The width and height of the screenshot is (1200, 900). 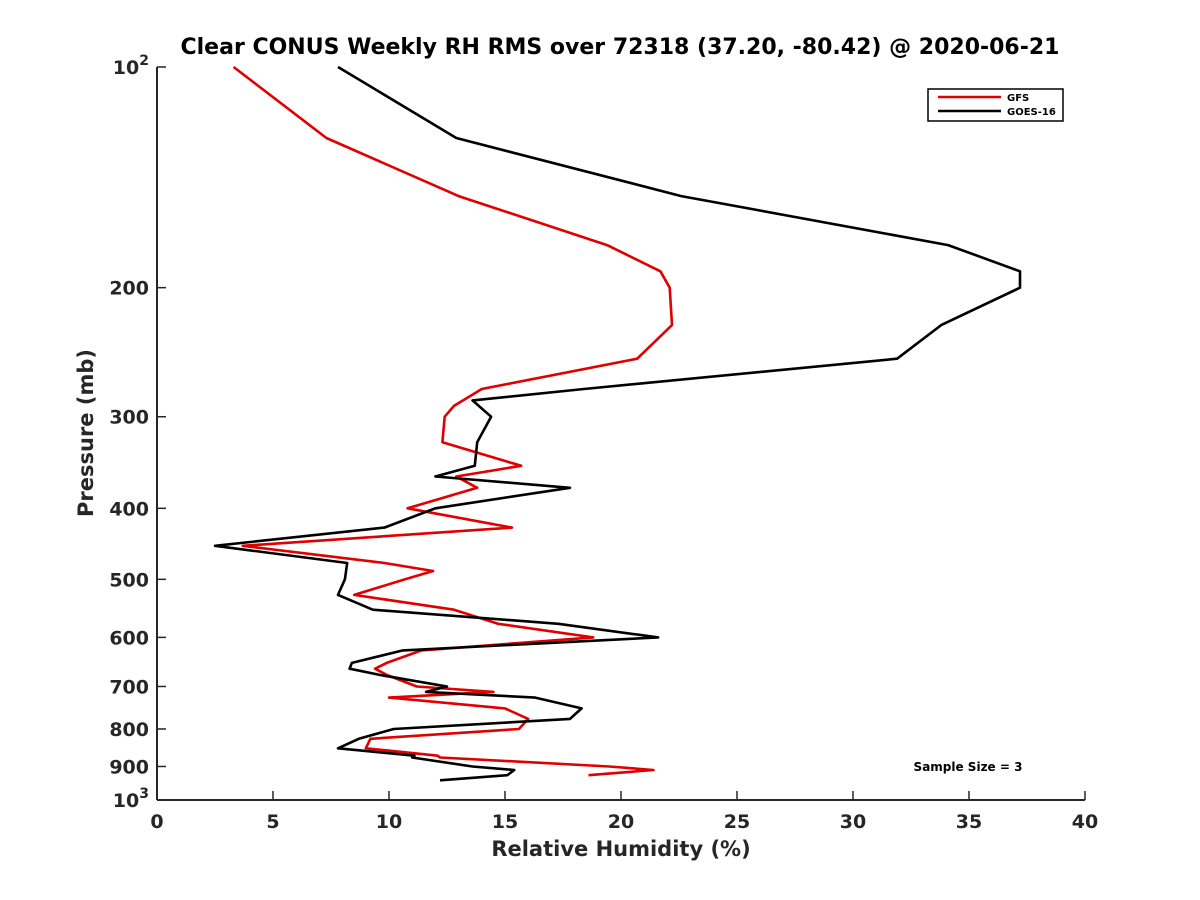 I want to click on x-axis-label: Relative Humidity (%), so click(x=620, y=849).